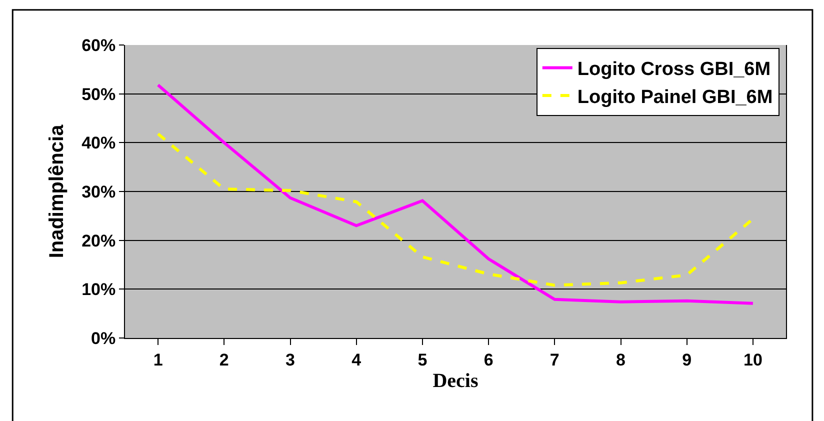 The height and width of the screenshot is (421, 824). What do you see at coordinates (158, 360) in the screenshot?
I see `x-tick-label: 1` at bounding box center [158, 360].